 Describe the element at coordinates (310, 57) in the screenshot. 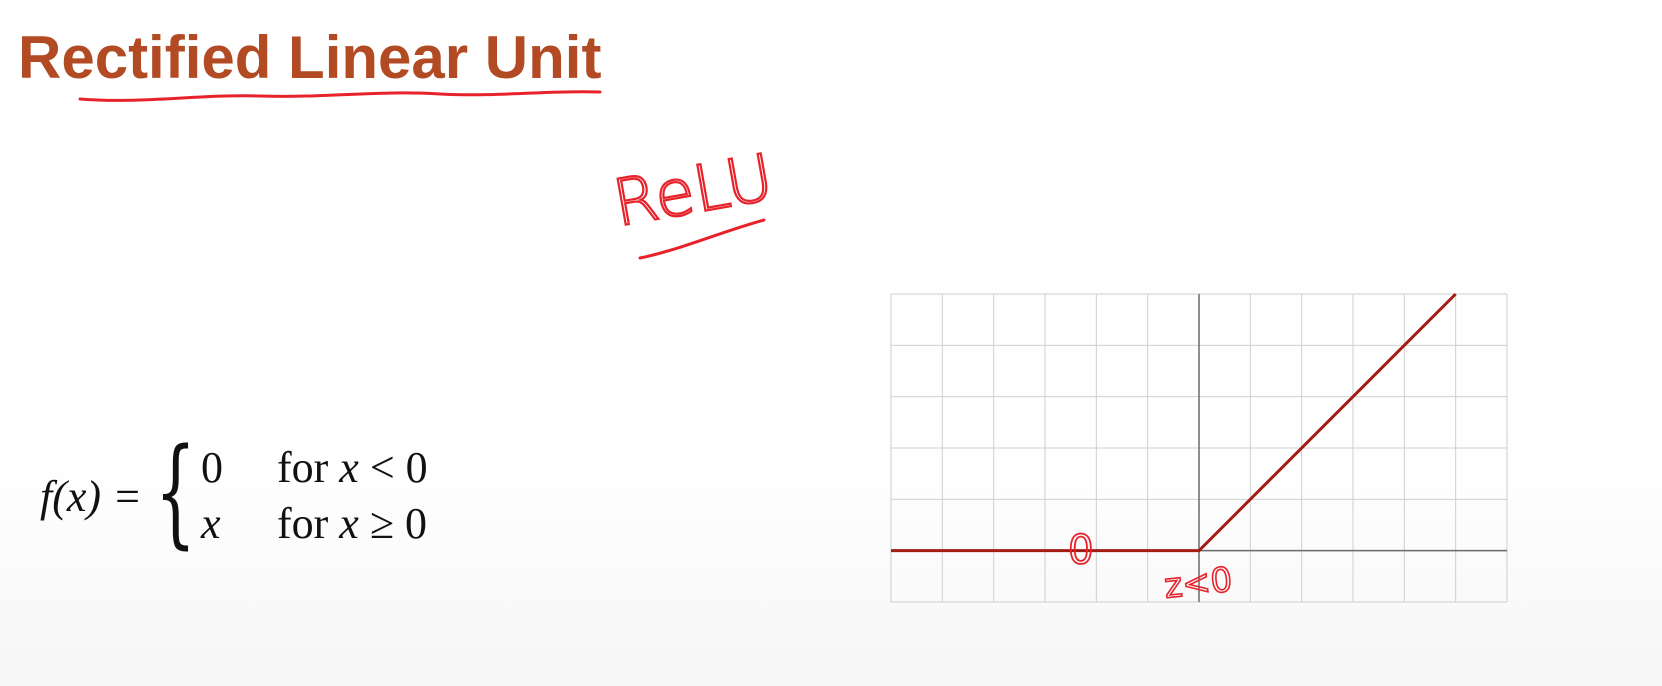

I see `slide-title: Rectified Linear Unit` at that location.